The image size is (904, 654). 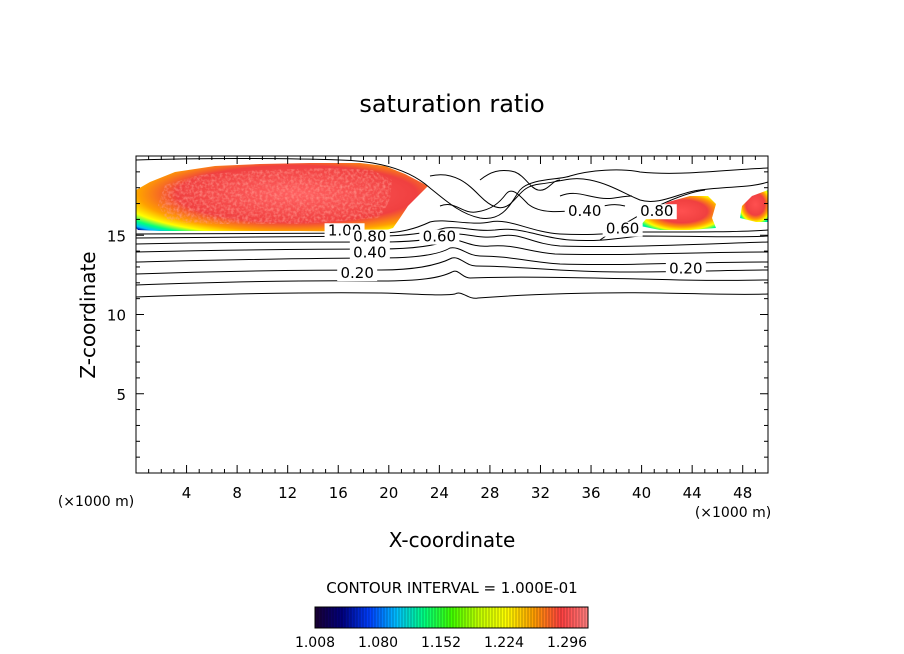 What do you see at coordinates (451, 104) in the screenshot?
I see `chart-title: saturation ratio` at bounding box center [451, 104].